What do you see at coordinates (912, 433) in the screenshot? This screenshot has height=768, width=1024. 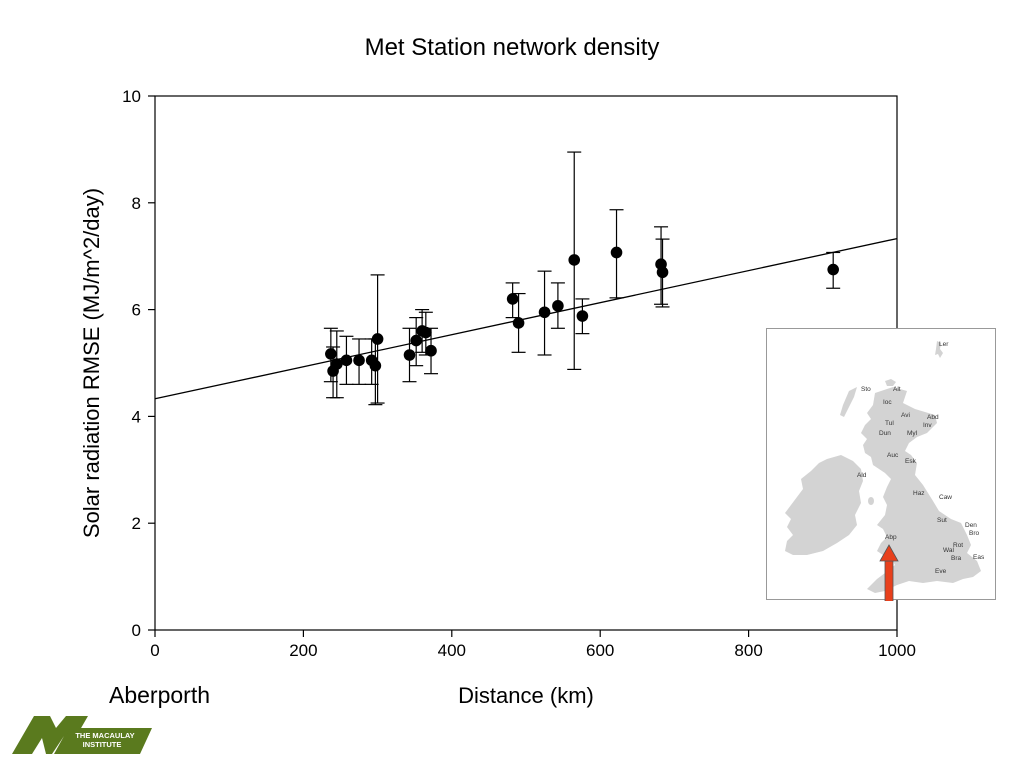 I see `station-label: Myl` at bounding box center [912, 433].